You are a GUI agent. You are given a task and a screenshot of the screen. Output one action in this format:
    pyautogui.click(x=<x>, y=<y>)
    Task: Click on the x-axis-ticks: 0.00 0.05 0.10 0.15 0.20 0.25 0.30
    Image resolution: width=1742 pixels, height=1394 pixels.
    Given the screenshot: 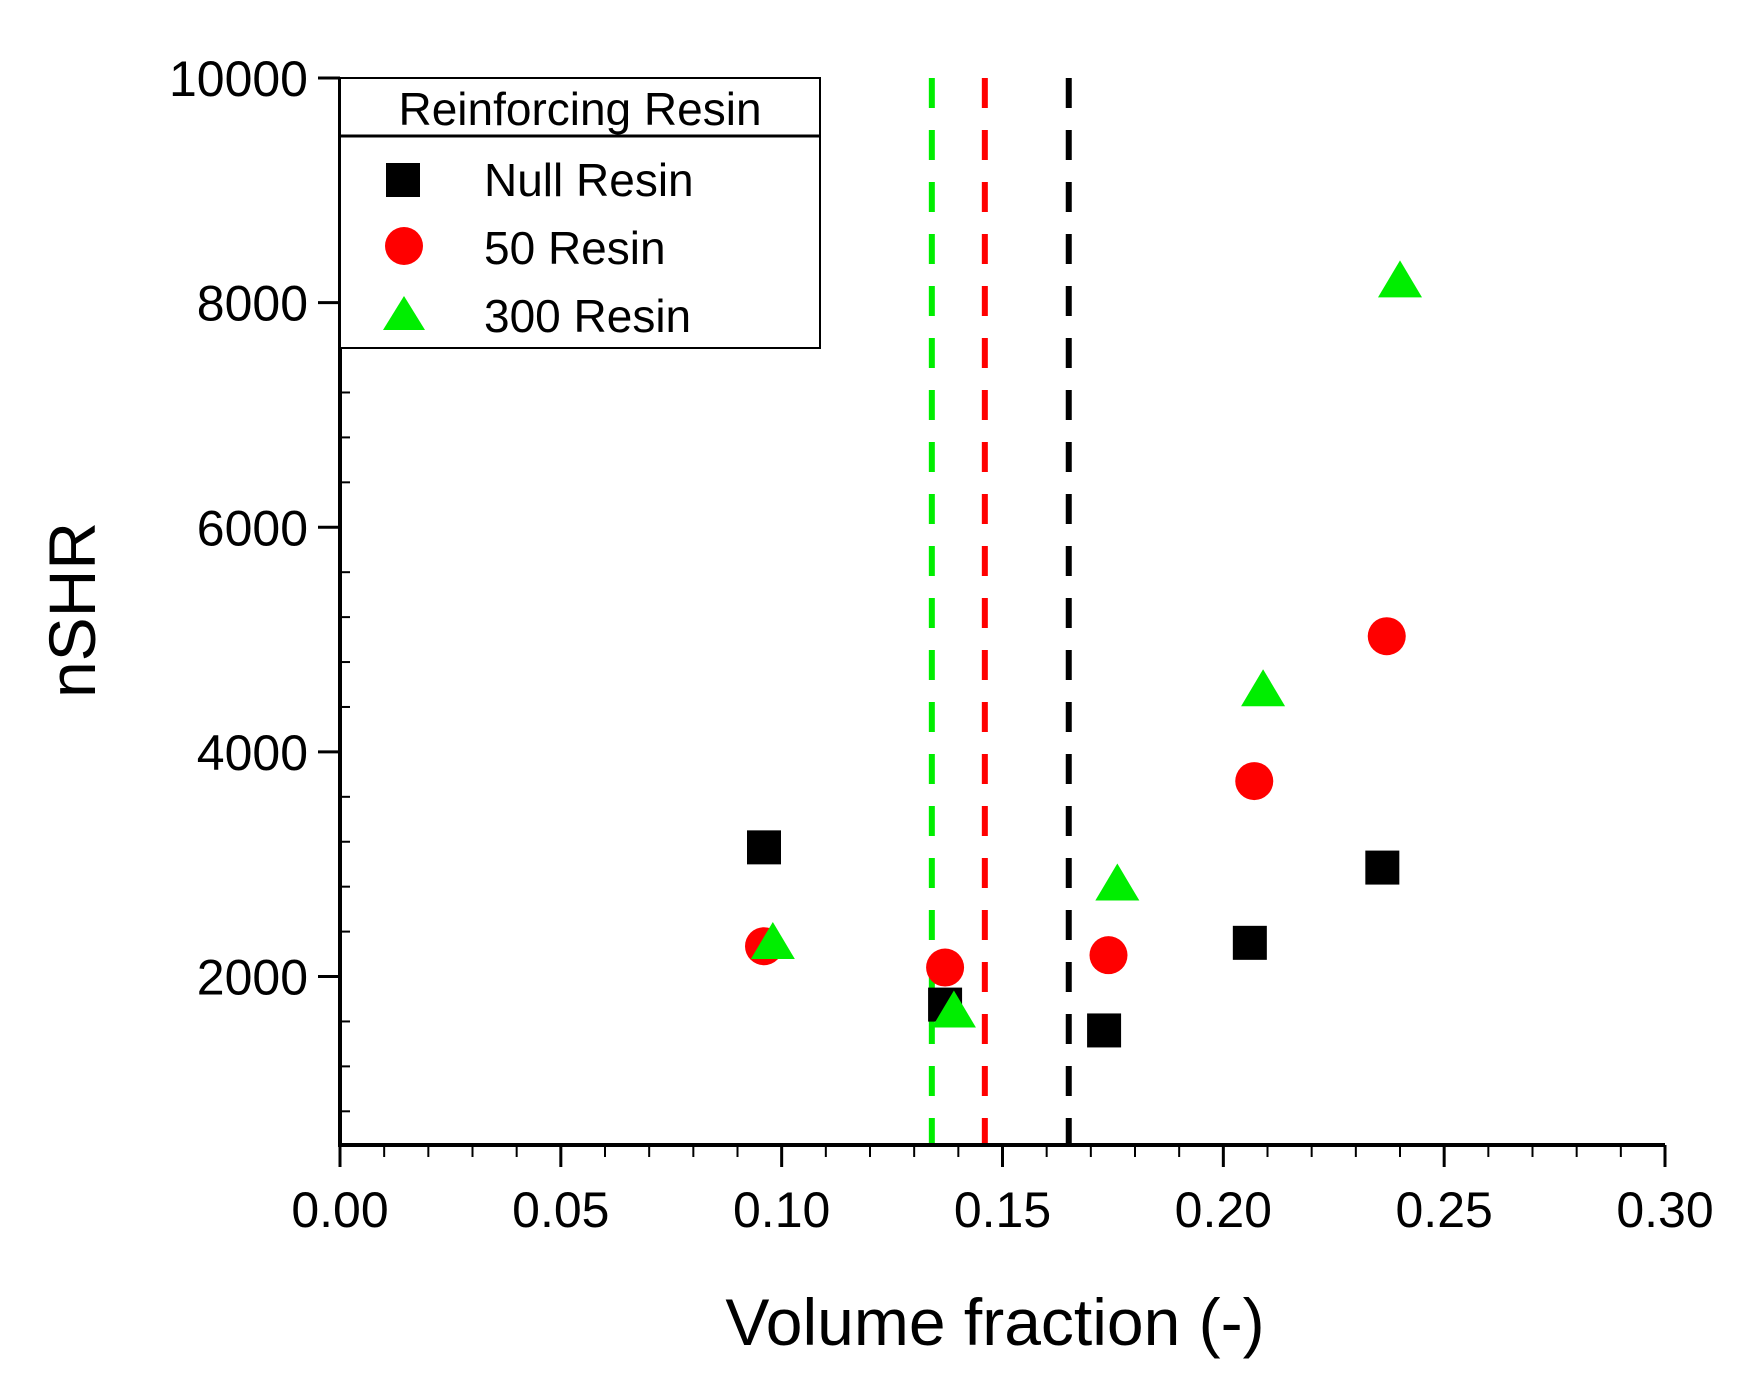 What is the action you would take?
    pyautogui.click(x=1002, y=1191)
    